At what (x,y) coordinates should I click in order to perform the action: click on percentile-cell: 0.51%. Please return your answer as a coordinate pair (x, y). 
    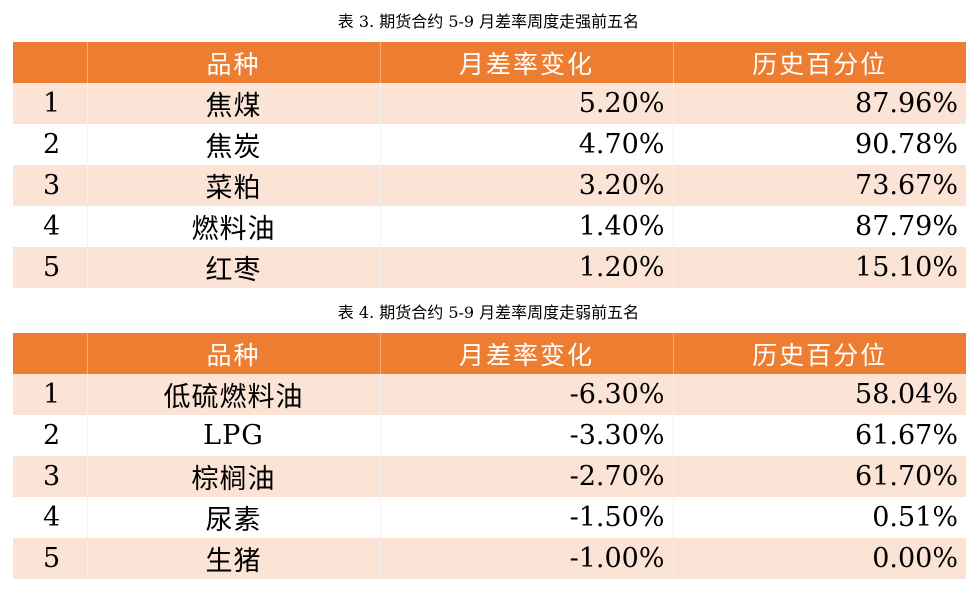
    Looking at the image, I should click on (819, 517).